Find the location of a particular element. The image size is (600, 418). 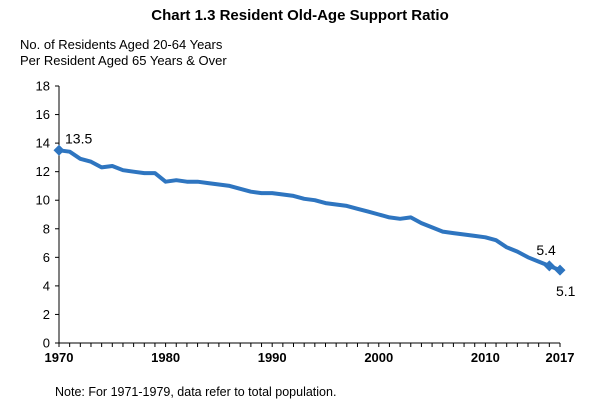

y-tick-label: 10 is located at coordinates (43, 200).